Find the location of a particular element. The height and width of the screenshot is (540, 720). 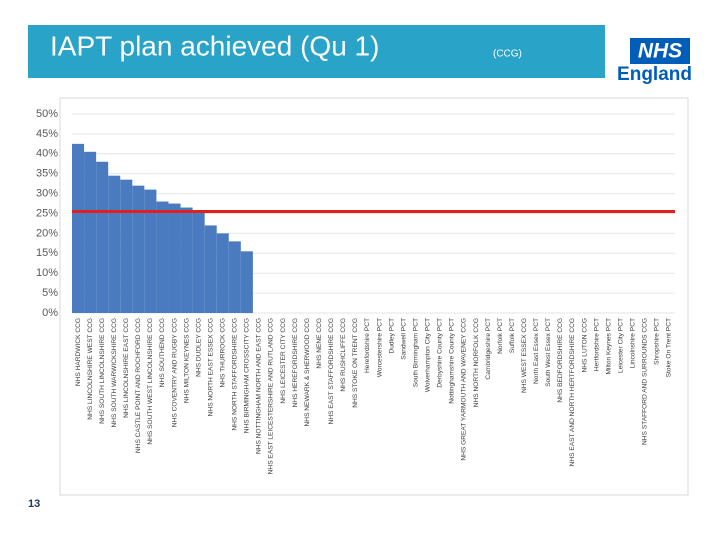

x-tick-label: NHS LEICESTER CITY CCG is located at coordinates (283, 361).